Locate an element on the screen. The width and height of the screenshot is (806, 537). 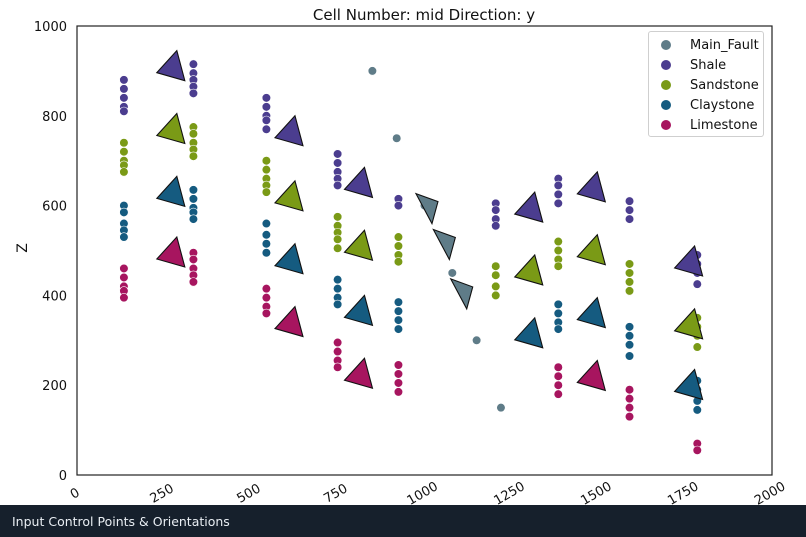
y-axis-label: Z is located at coordinates (23, 248).